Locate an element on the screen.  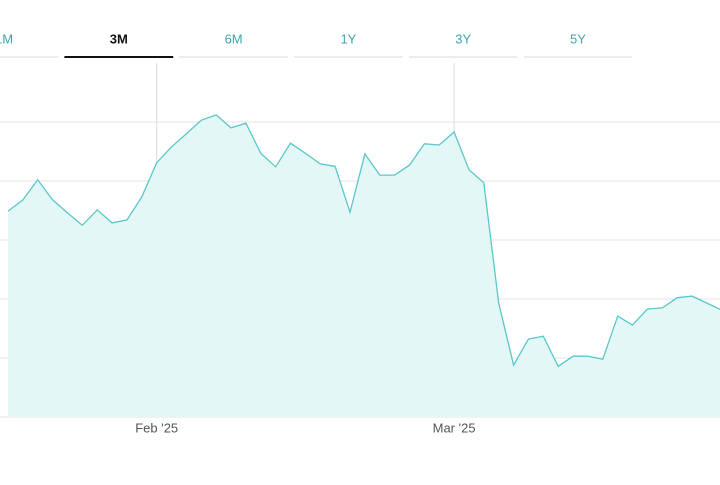
tab: 1M is located at coordinates (29, 44).